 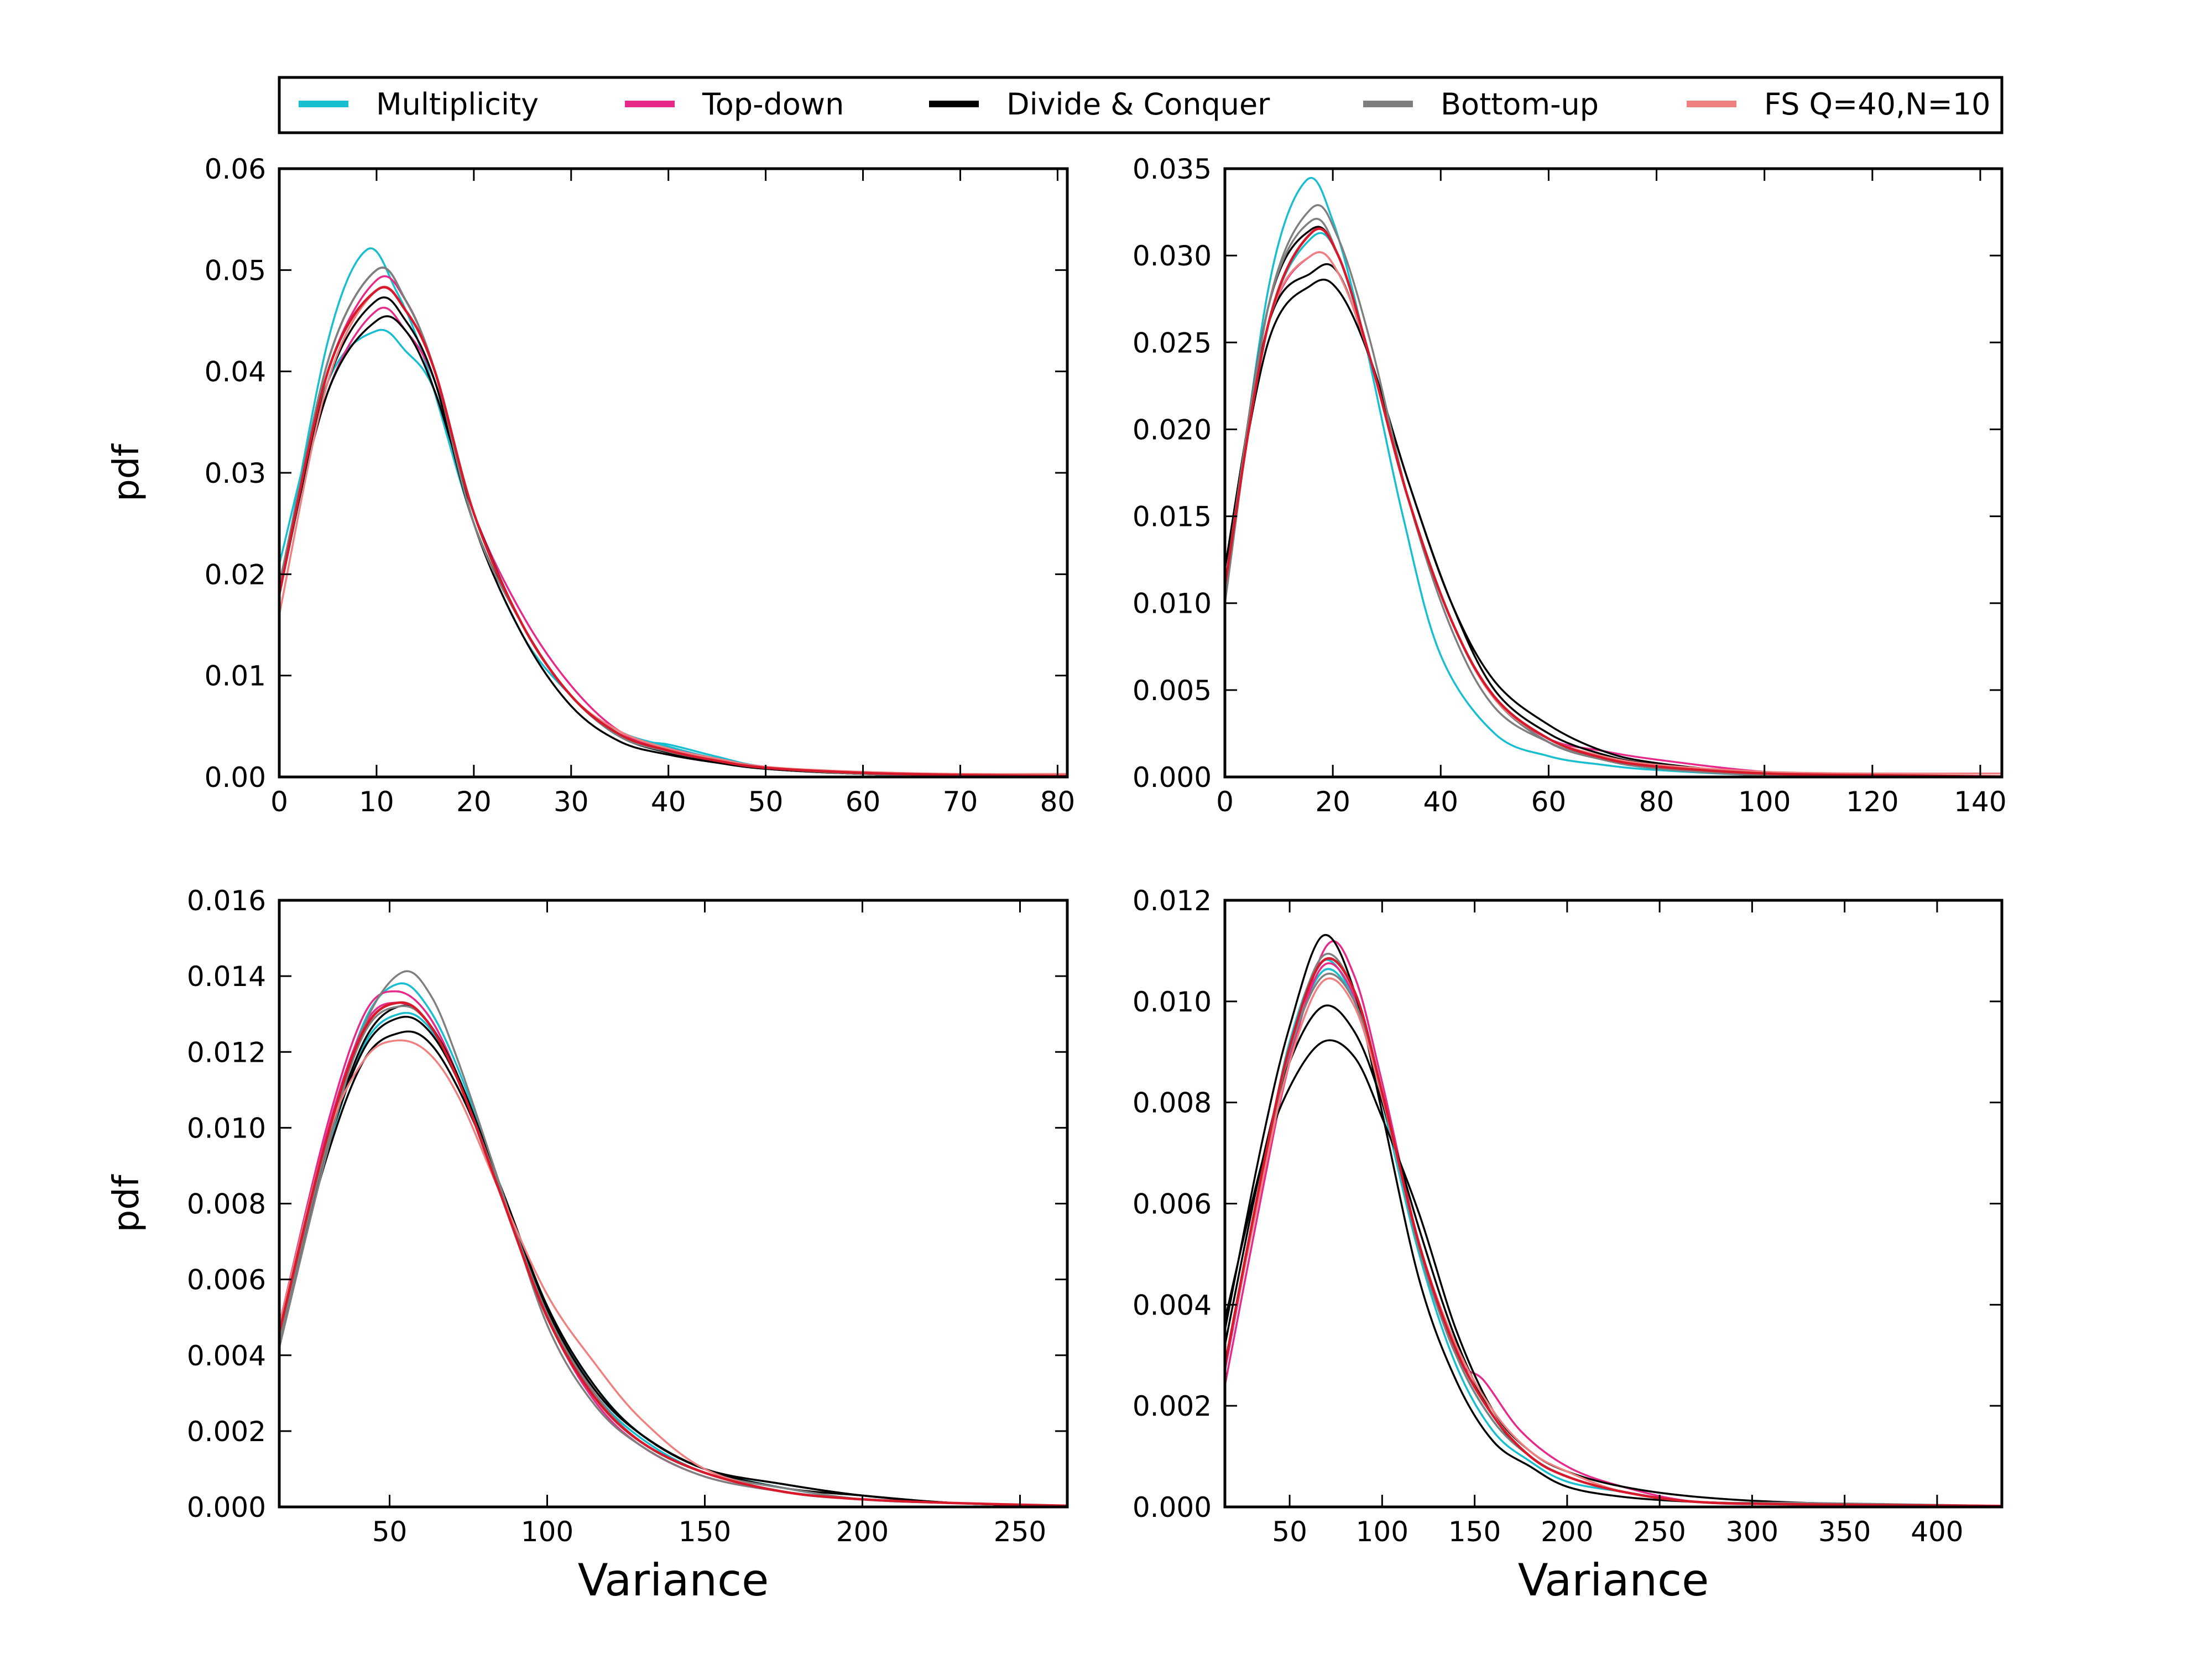 I want to click on y-tick-label: 0.04, so click(x=236, y=372).